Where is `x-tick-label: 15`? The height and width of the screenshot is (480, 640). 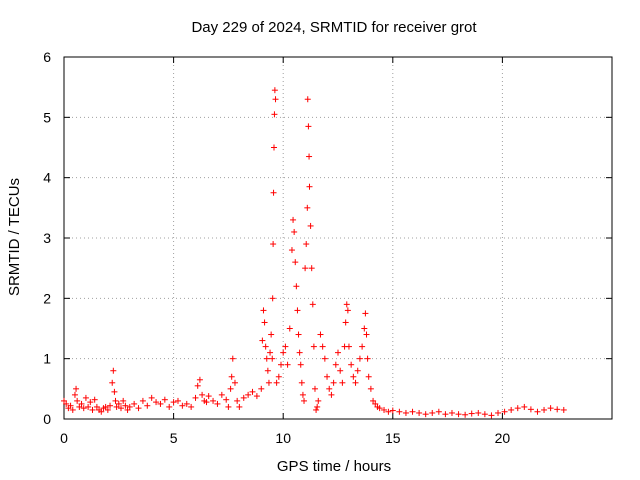
x-tick-label: 15 is located at coordinates (393, 438).